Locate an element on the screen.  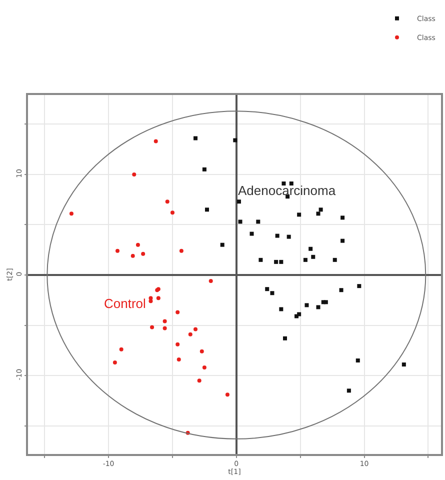
annotation: Control is located at coordinates (125, 303).